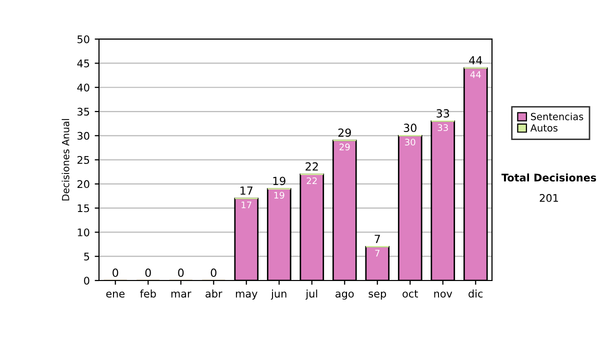 Image resolution: width=600 pixels, height=340 pixels. I want to click on total-label: 44, so click(475, 60).